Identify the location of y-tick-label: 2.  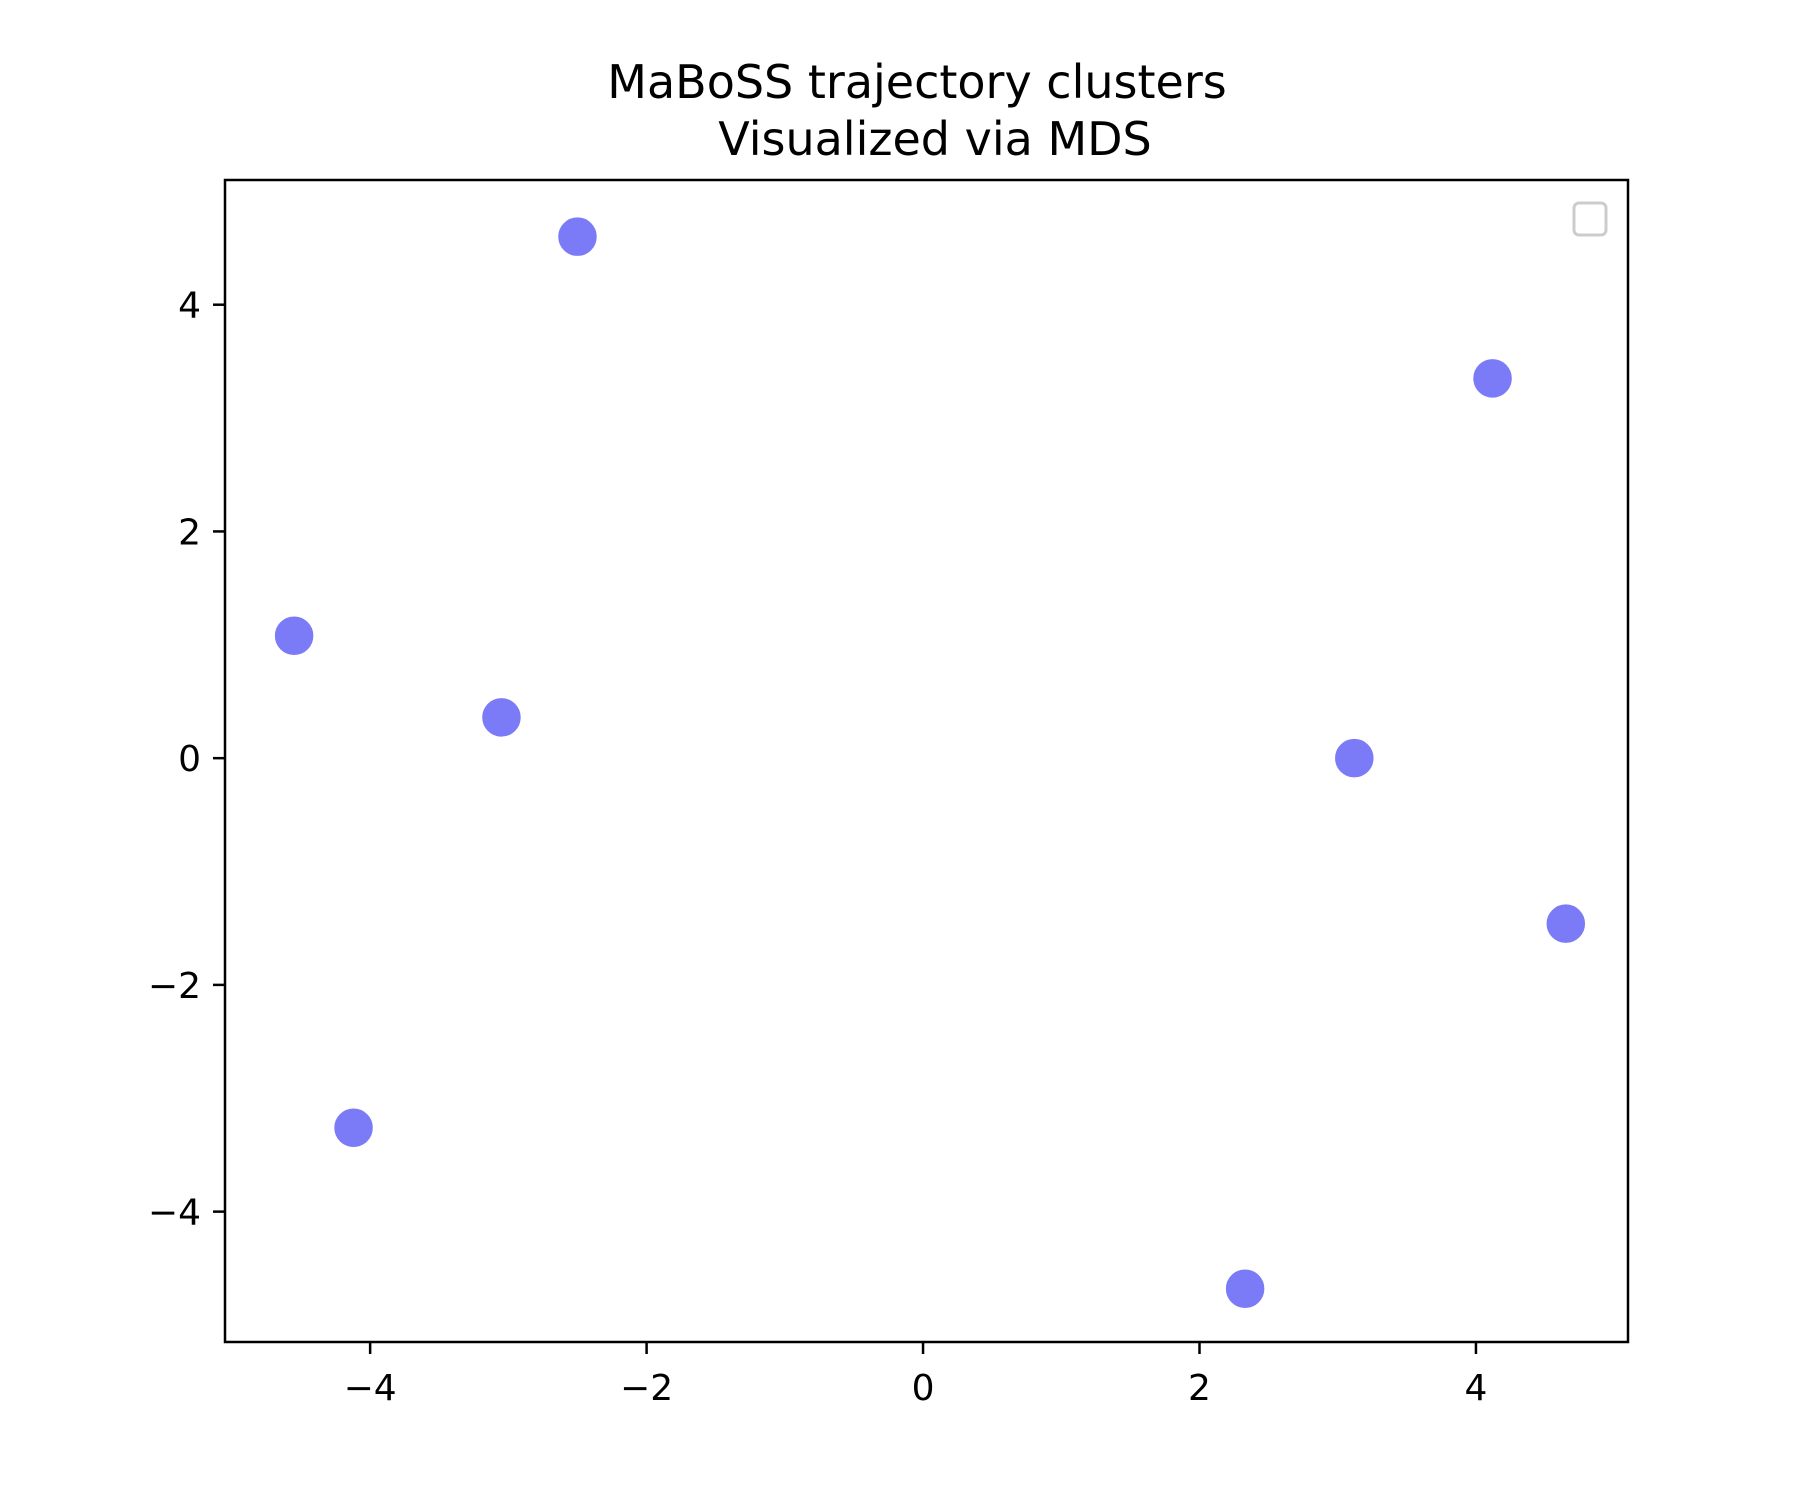
(189, 532).